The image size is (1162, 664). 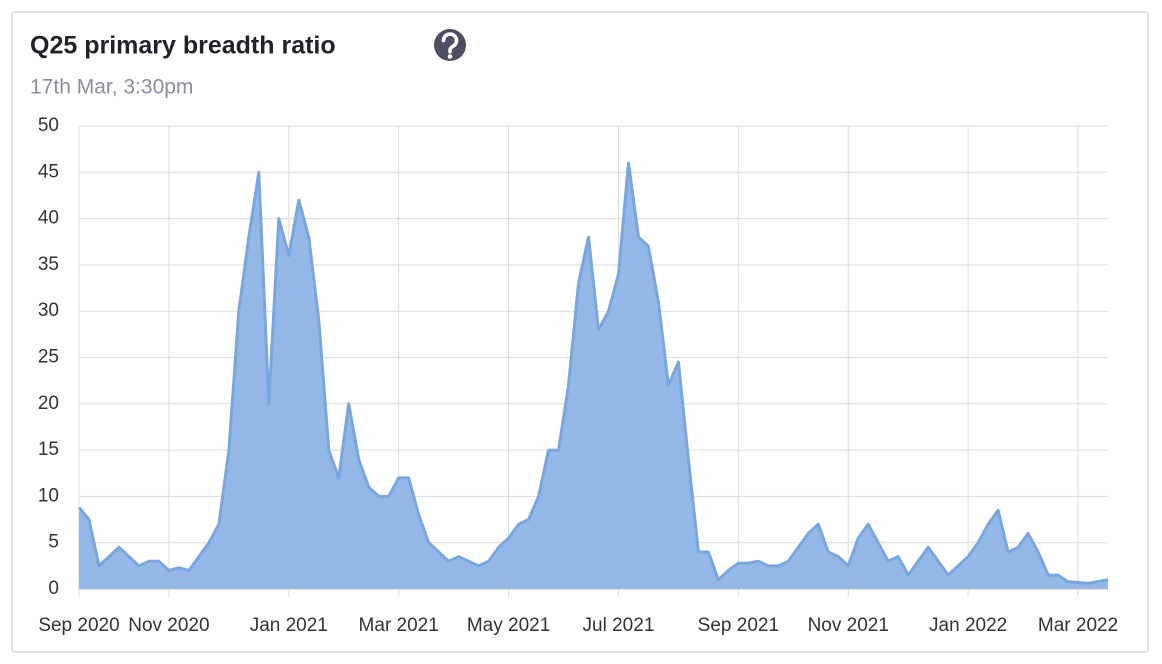 What do you see at coordinates (848, 625) in the screenshot?
I see `x-tick-label: Nov 2021` at bounding box center [848, 625].